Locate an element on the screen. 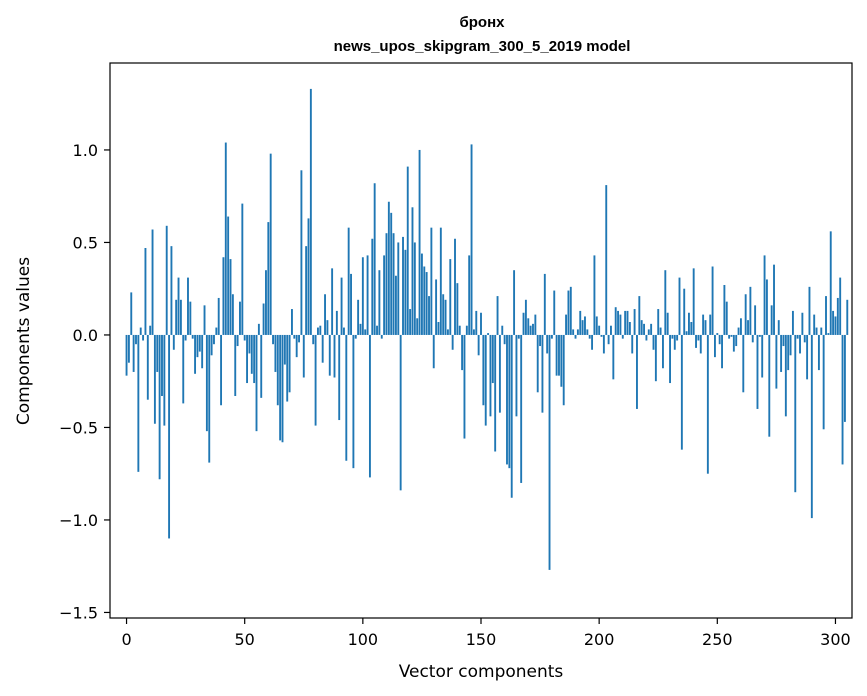  y-tick-label: 0.5 is located at coordinates (85, 242).